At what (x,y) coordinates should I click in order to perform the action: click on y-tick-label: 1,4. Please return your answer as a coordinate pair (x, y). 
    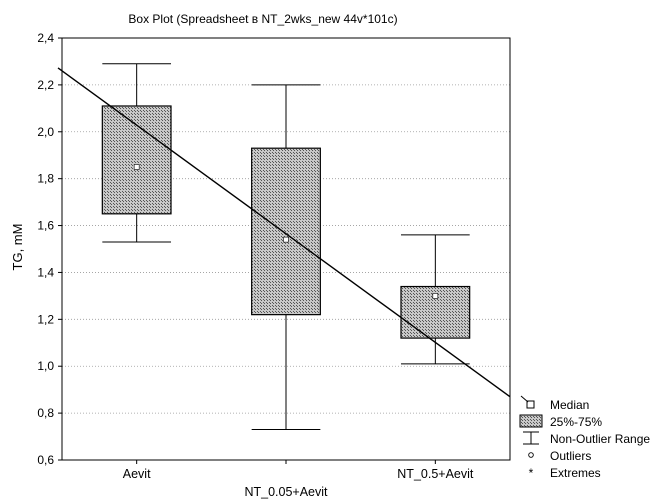
    Looking at the image, I should click on (45, 272).